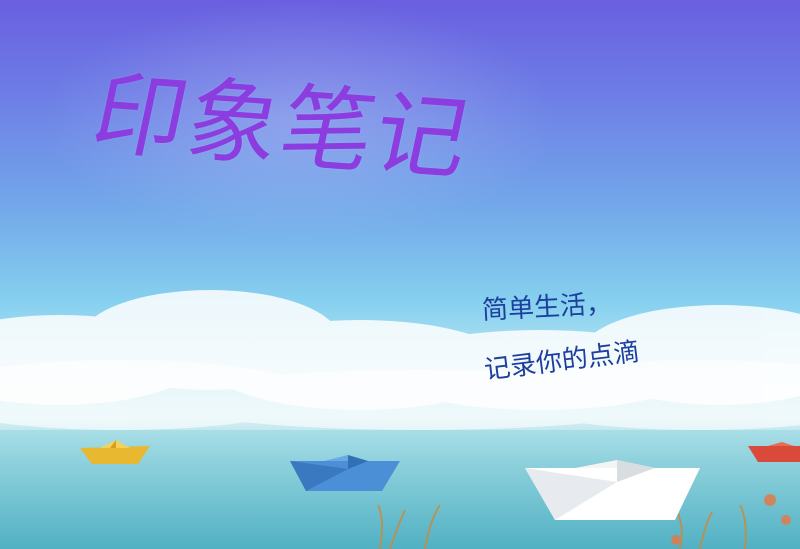  Describe the element at coordinates (612, 490) in the screenshot. I see `white-paper-boat-icon` at that location.